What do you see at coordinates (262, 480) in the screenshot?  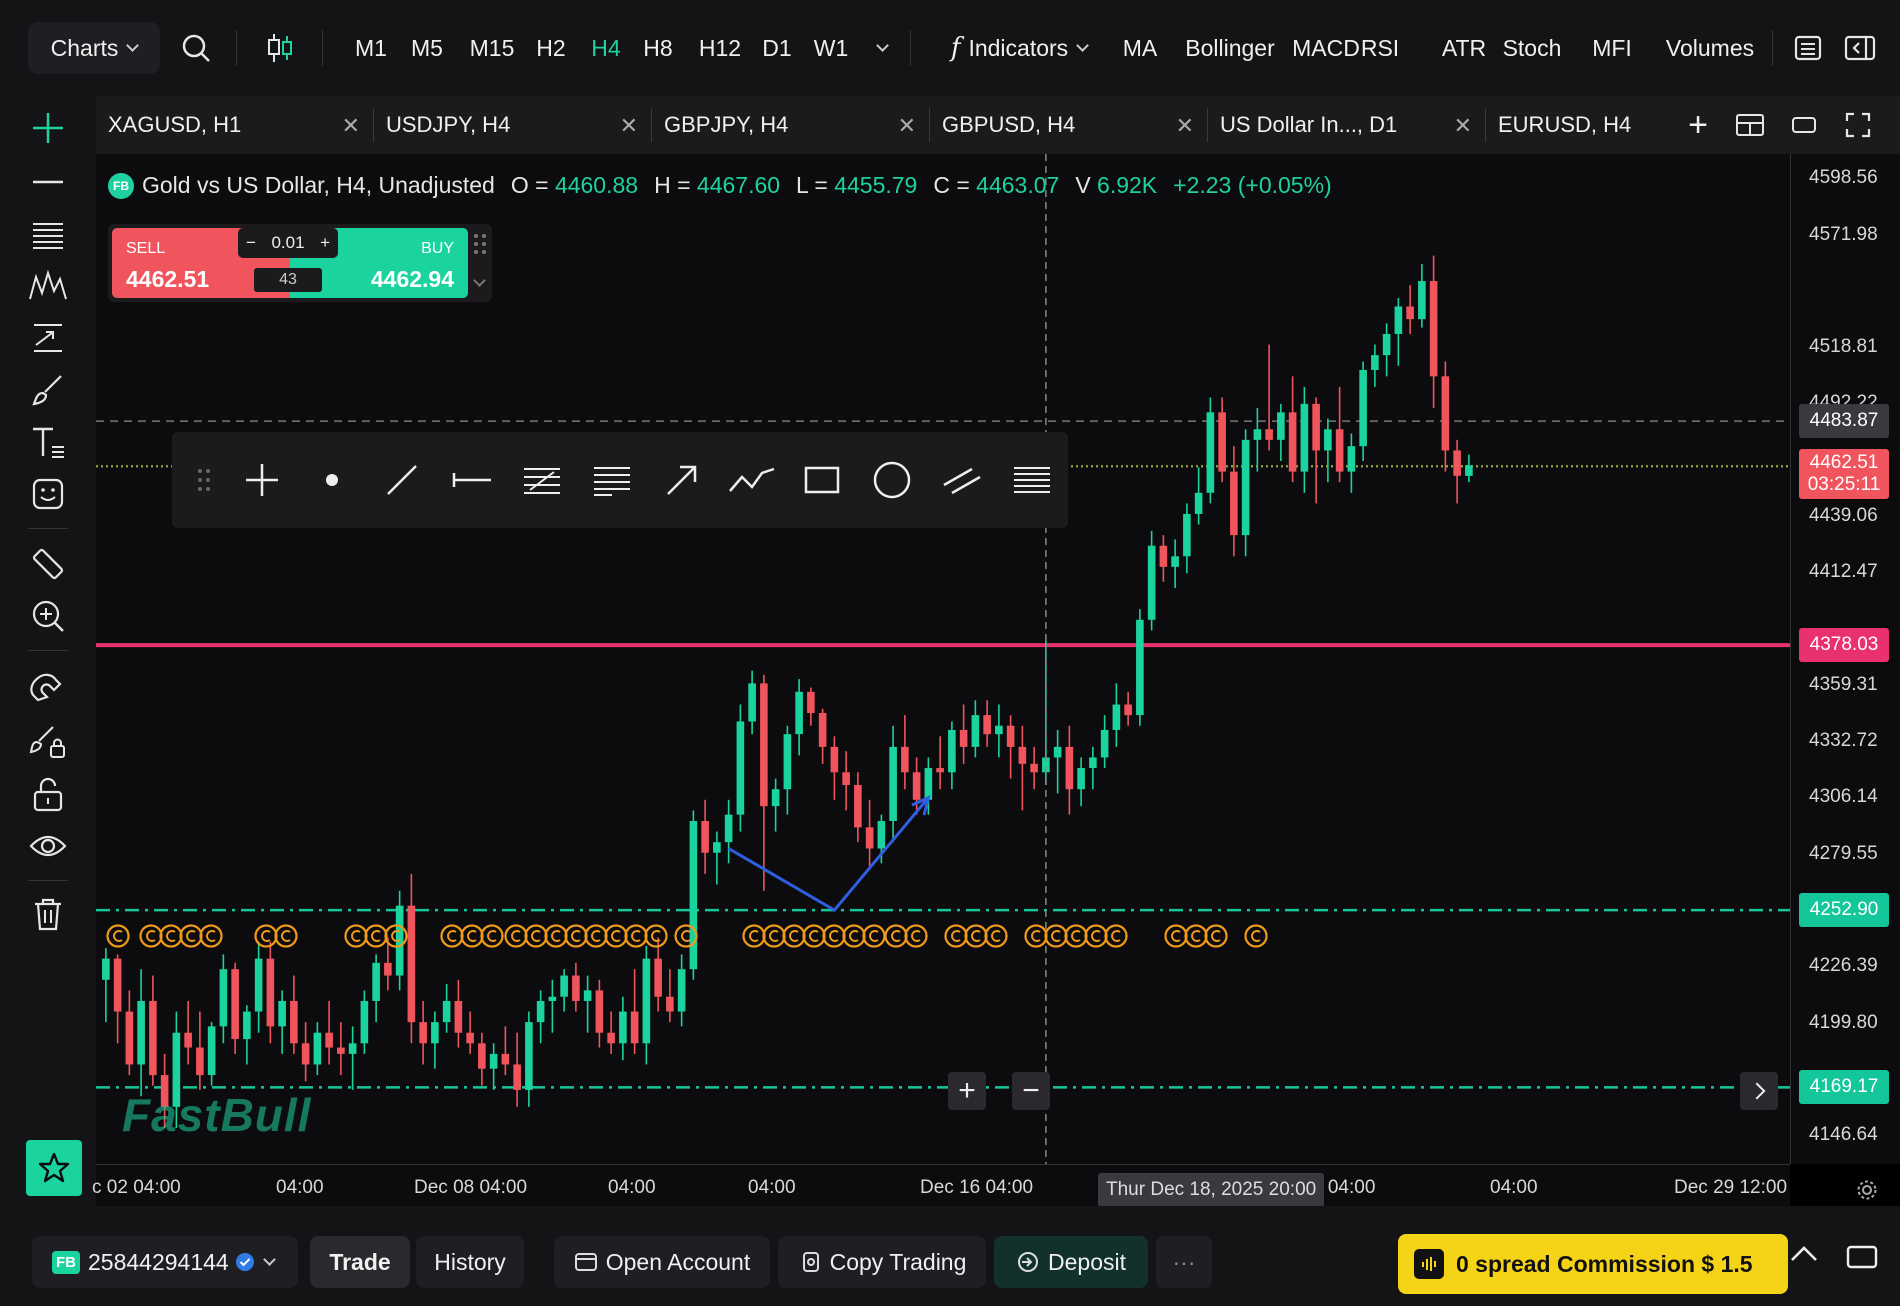 I see `draw-crosshair-tool` at bounding box center [262, 480].